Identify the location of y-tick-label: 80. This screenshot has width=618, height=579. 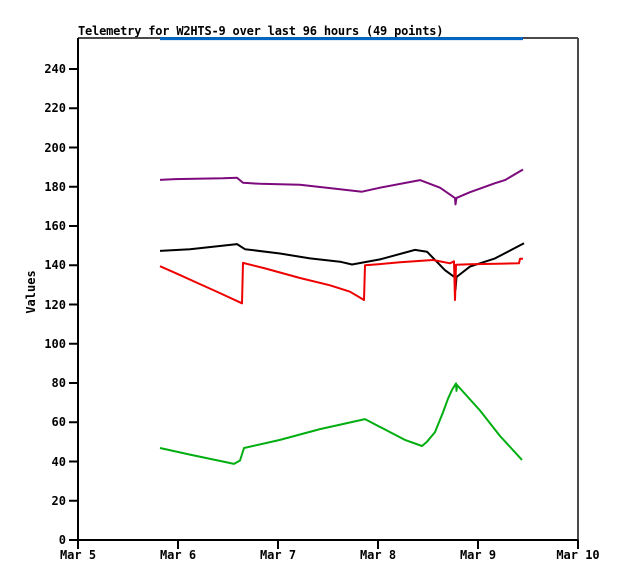
(58, 383).